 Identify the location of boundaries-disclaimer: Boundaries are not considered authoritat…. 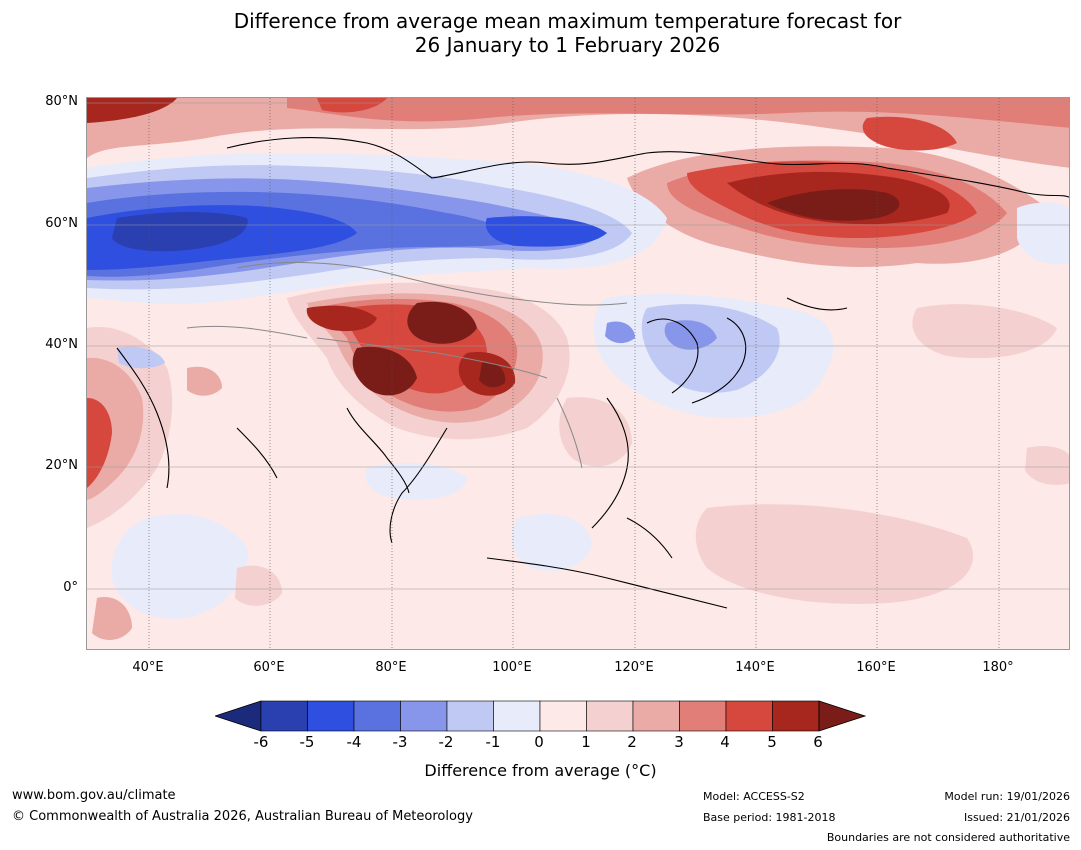
(948, 837).